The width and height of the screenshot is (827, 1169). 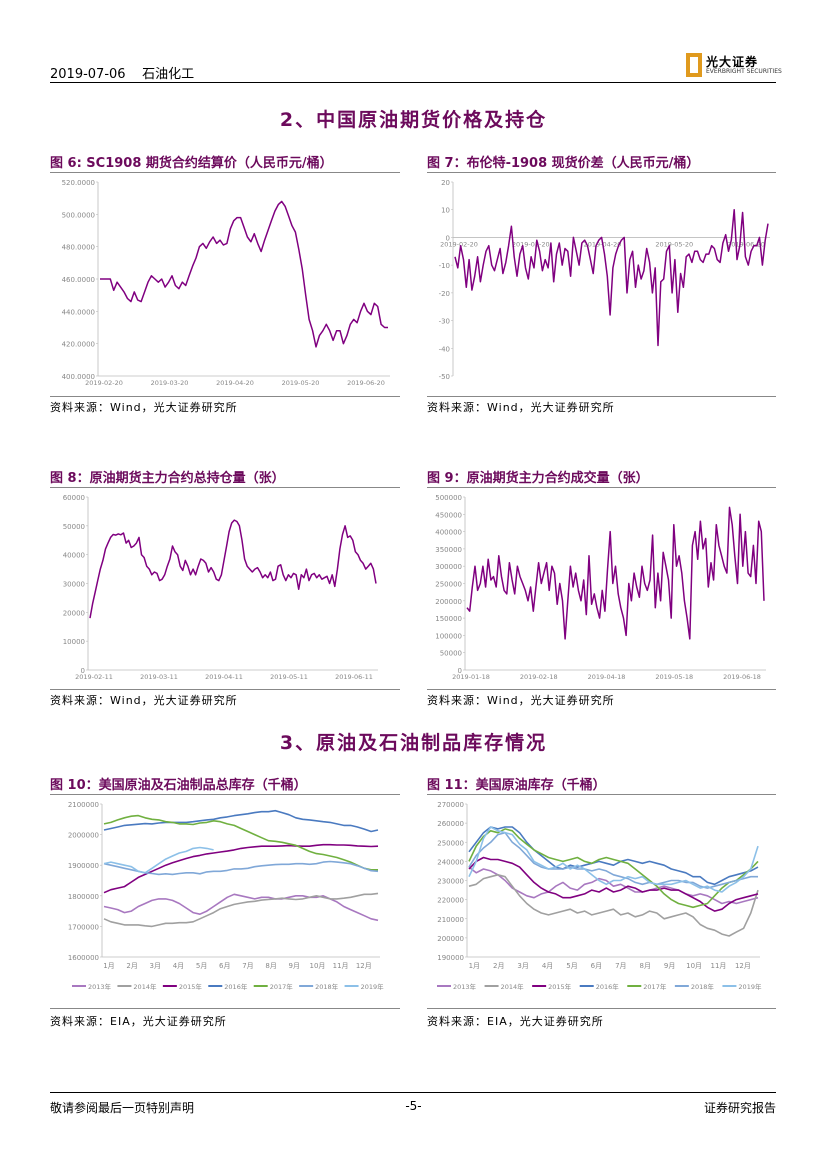 What do you see at coordinates (450, 901) in the screenshot?
I see `y-tick-label: 220000` at bounding box center [450, 901].